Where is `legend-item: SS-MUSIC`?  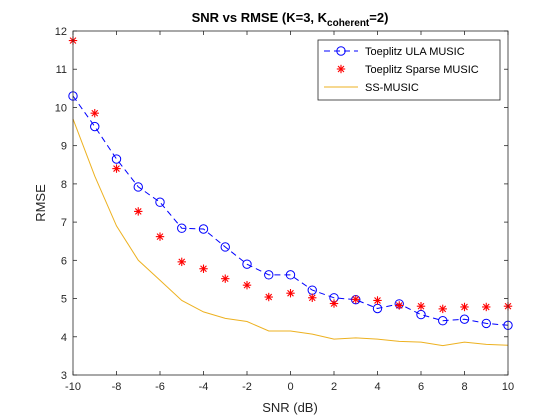
legend-item: SS-MUSIC is located at coordinates (371, 88).